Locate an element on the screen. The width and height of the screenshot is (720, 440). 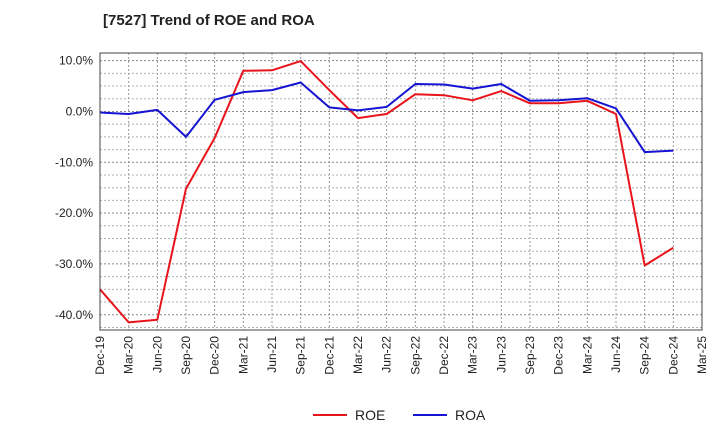
x-tick-label: Mar-21 is located at coordinates (243, 355).